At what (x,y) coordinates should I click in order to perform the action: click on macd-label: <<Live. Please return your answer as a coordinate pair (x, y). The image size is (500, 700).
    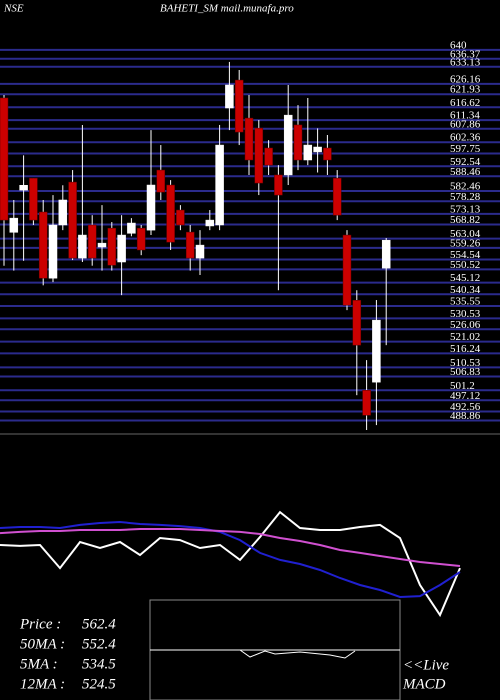
    Looking at the image, I should click on (426, 665).